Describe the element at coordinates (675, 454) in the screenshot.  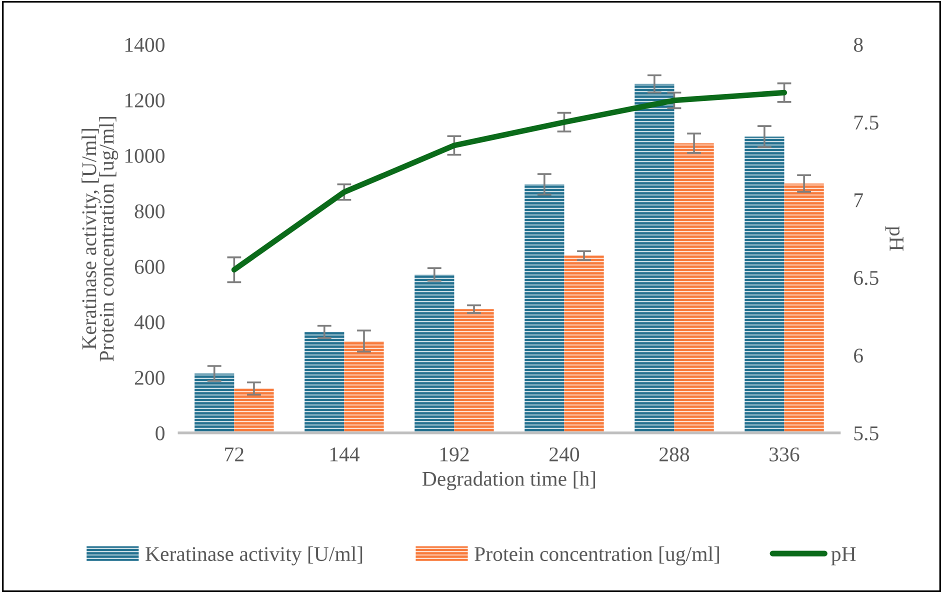
I see `x-tick-label: 288` at that location.